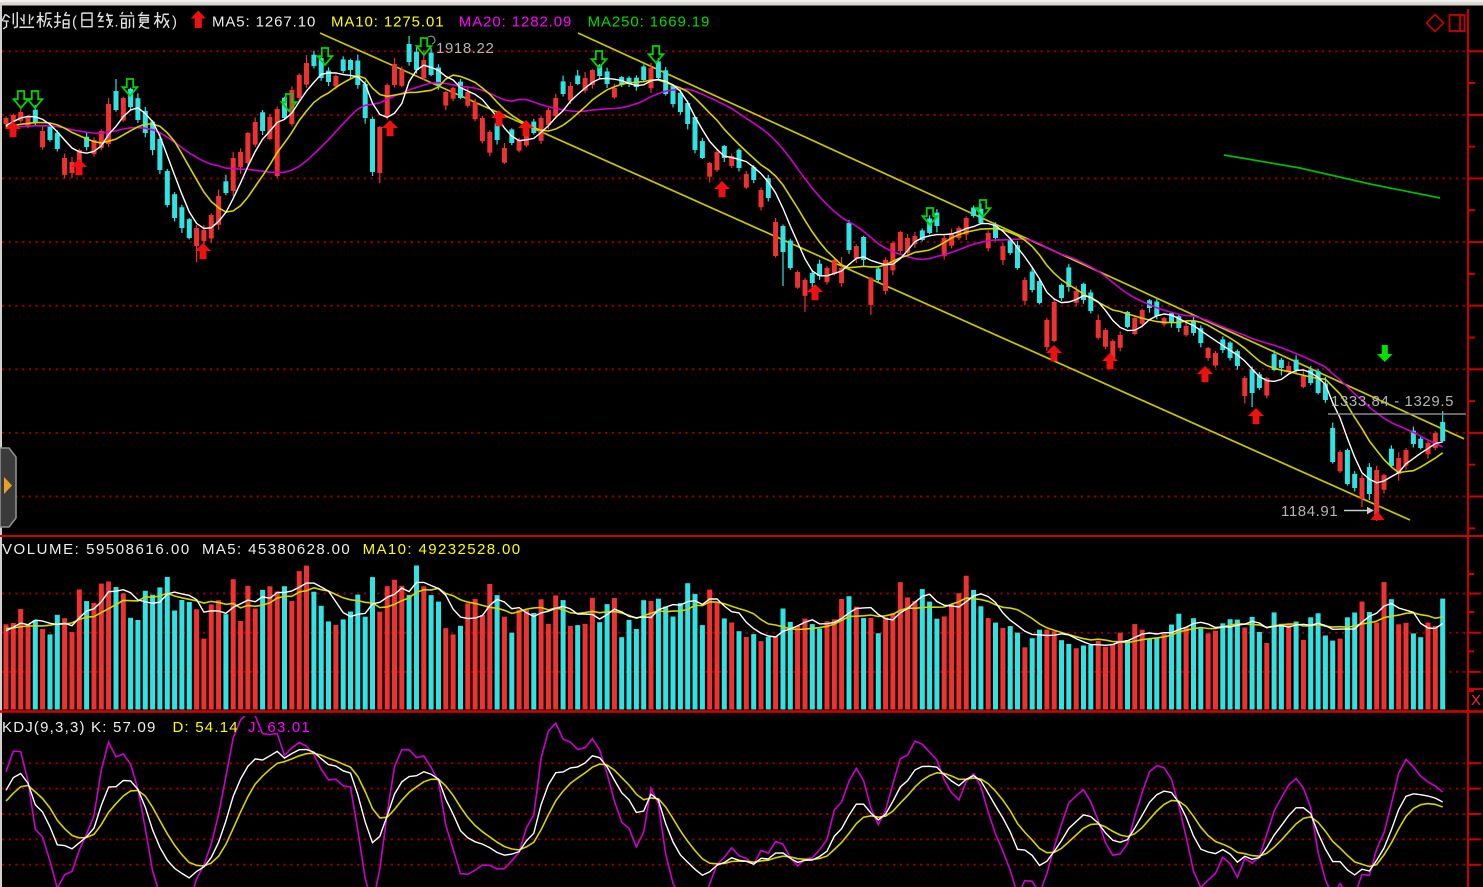 The image size is (1483, 887). Describe the element at coordinates (465, 48) in the screenshot. I see `svg-text: 1918.22` at that location.